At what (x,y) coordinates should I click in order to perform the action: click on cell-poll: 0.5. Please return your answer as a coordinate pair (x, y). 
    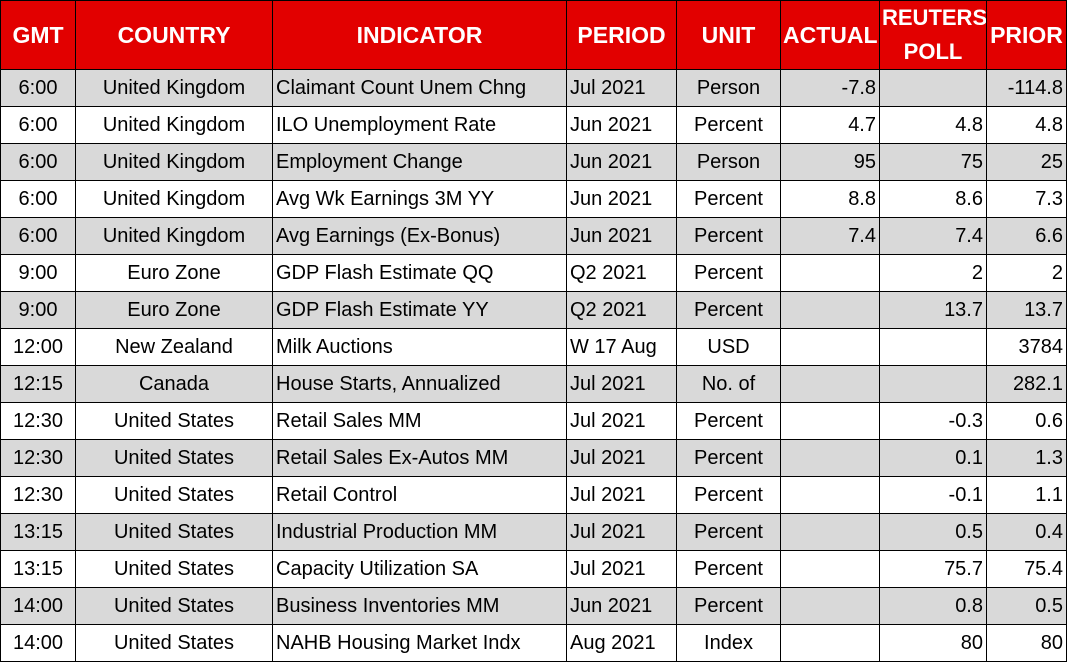
    Looking at the image, I should click on (933, 532).